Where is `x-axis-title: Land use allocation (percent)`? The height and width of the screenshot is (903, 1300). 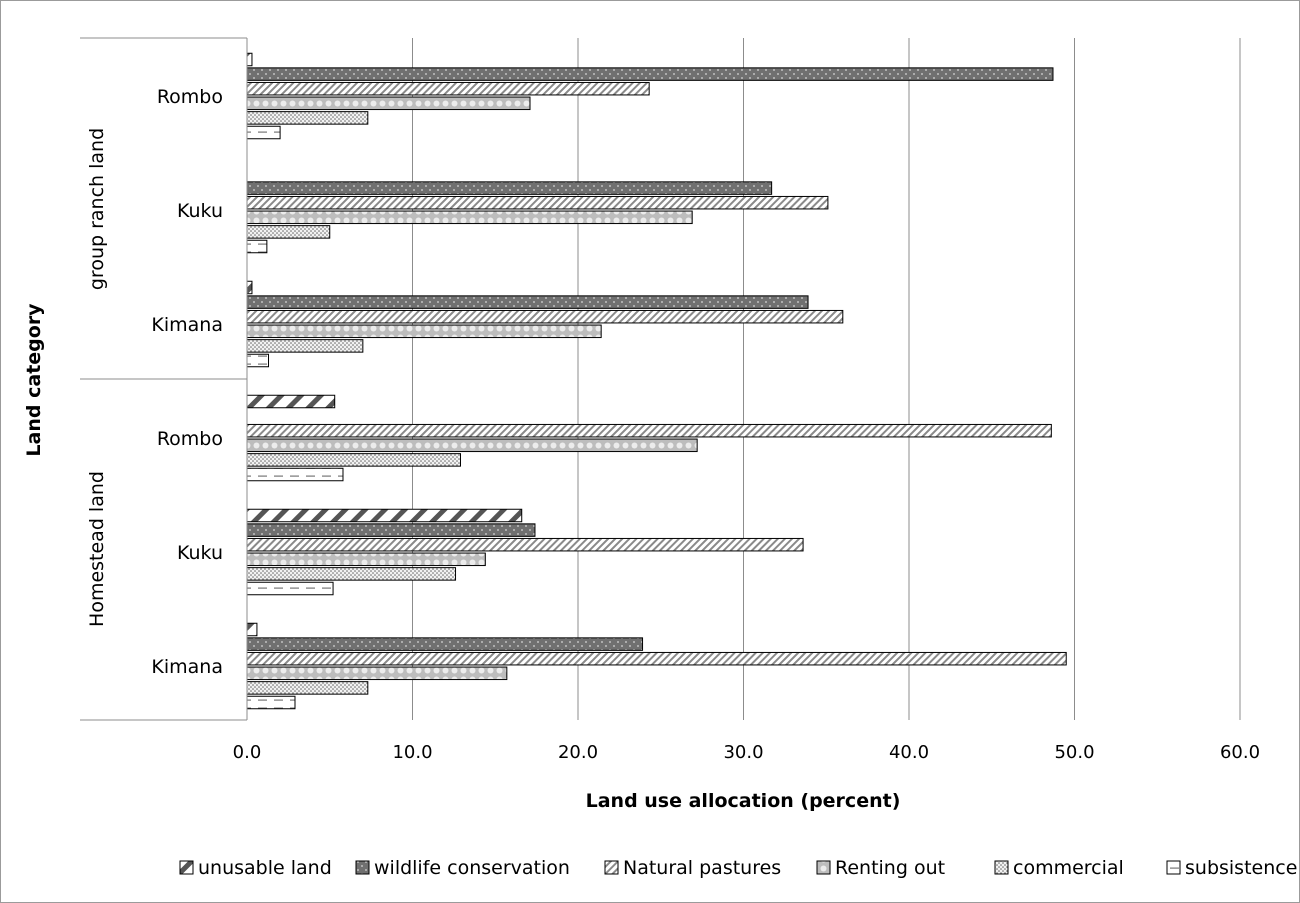
x-axis-title: Land use allocation (percent) is located at coordinates (743, 801).